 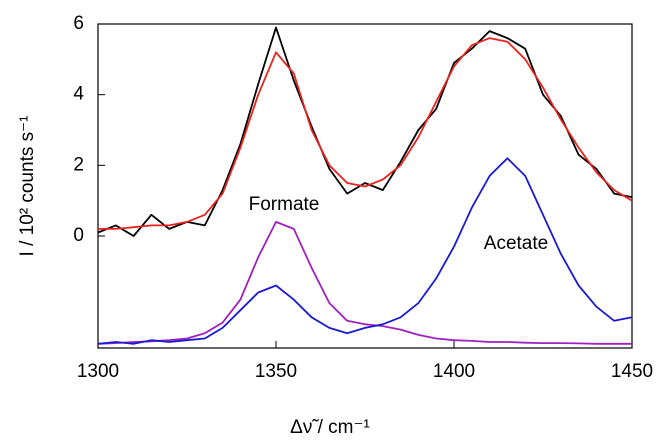 What do you see at coordinates (78, 164) in the screenshot?
I see `y-tick-label: 2` at bounding box center [78, 164].